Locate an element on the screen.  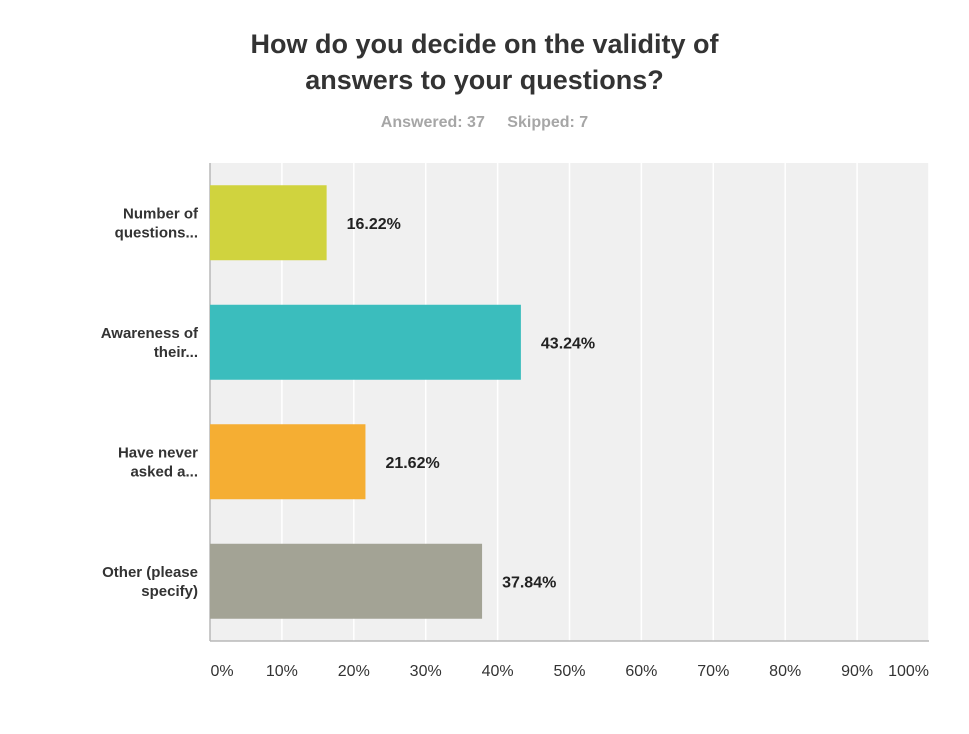
x-tick-label: 50% is located at coordinates (569, 671).